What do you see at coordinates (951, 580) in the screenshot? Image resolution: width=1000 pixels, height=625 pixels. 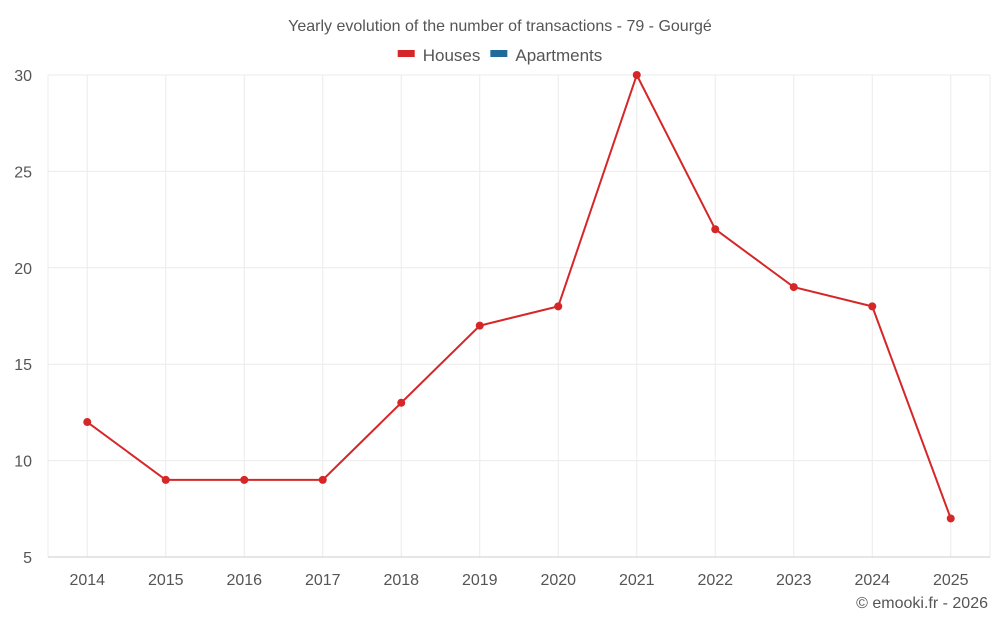 I see `x-tick-label: 2025` at bounding box center [951, 580].